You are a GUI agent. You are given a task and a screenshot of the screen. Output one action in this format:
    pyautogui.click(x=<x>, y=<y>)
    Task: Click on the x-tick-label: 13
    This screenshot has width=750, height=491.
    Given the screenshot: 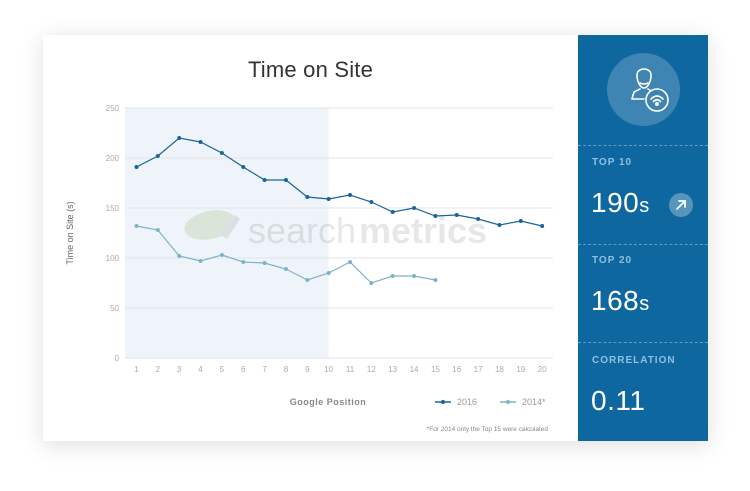 What is the action you would take?
    pyautogui.click(x=392, y=369)
    